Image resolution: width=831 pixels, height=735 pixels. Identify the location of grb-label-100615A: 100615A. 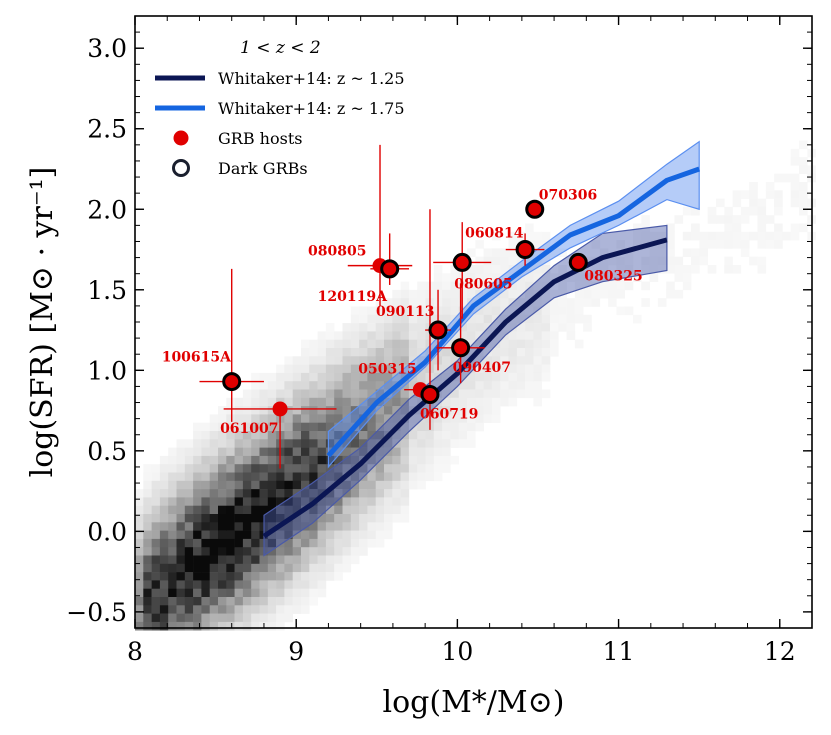
(197, 358).